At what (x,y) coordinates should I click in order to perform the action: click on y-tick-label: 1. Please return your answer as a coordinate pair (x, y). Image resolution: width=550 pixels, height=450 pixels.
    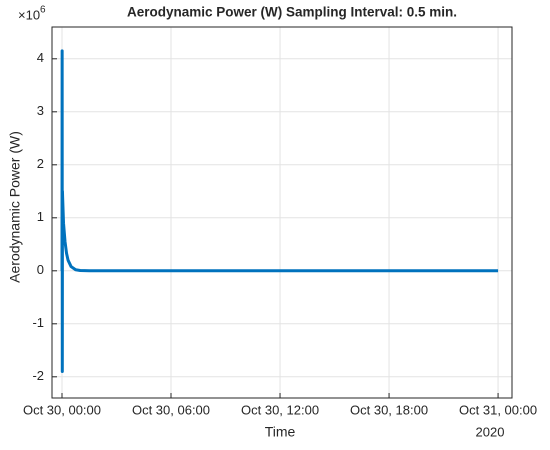
    Looking at the image, I should click on (40, 216).